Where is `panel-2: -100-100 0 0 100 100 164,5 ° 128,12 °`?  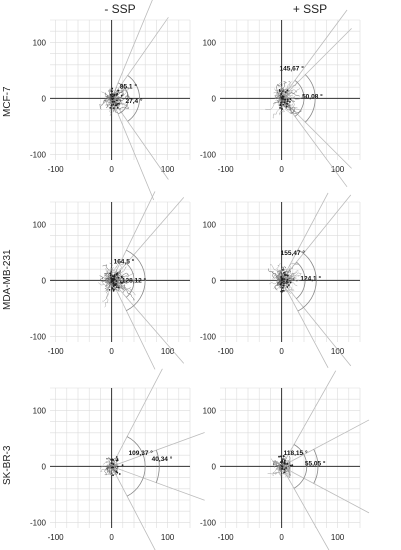 panel-2: -100-100 0 0 100 100 164,5 ° 128,12 ° is located at coordinates (110, 280).